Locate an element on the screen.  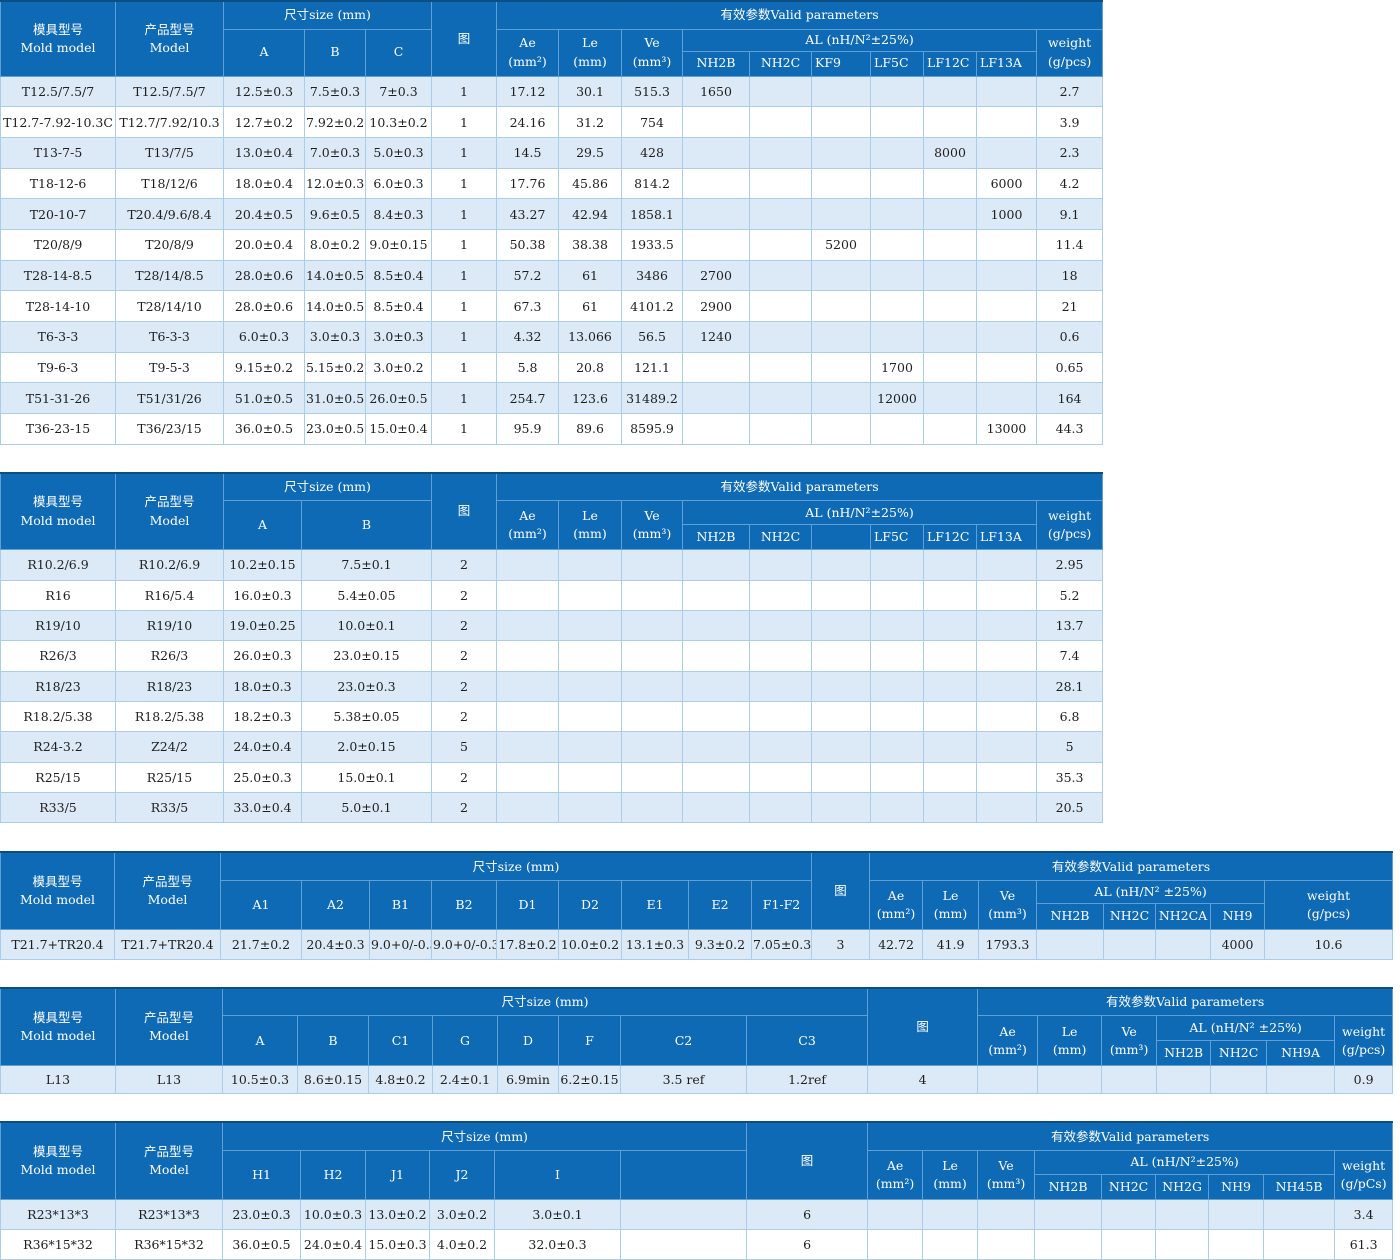
cell: 2 is located at coordinates (464, 716).